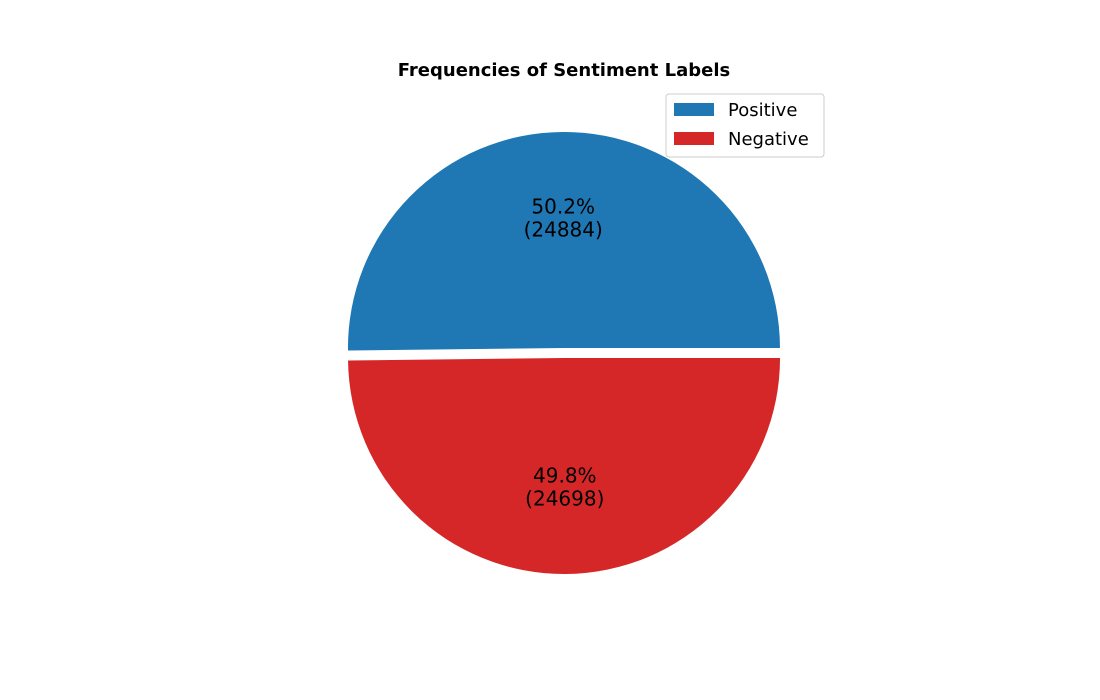 The width and height of the screenshot is (1100, 700). I want to click on pie-slice-positive, so click(563, 241).